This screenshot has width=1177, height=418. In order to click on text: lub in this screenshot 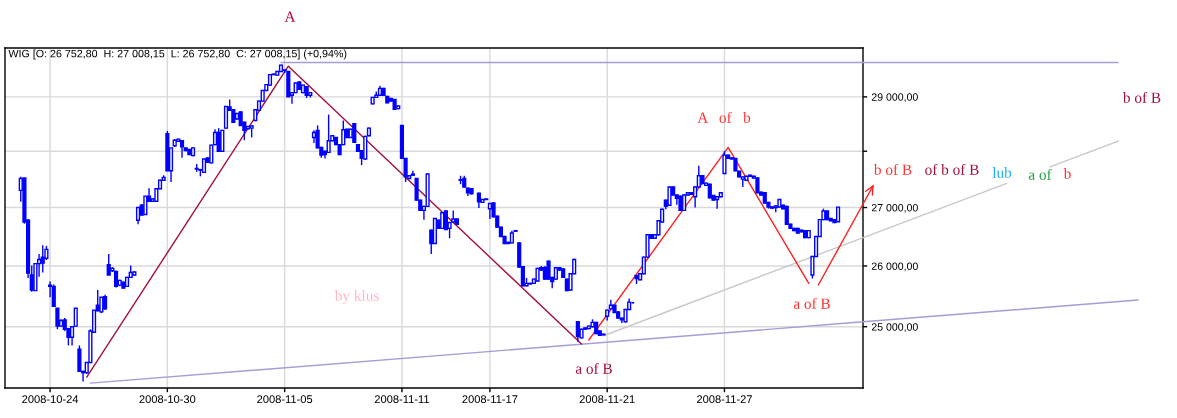, I will do `click(1002, 172)`.